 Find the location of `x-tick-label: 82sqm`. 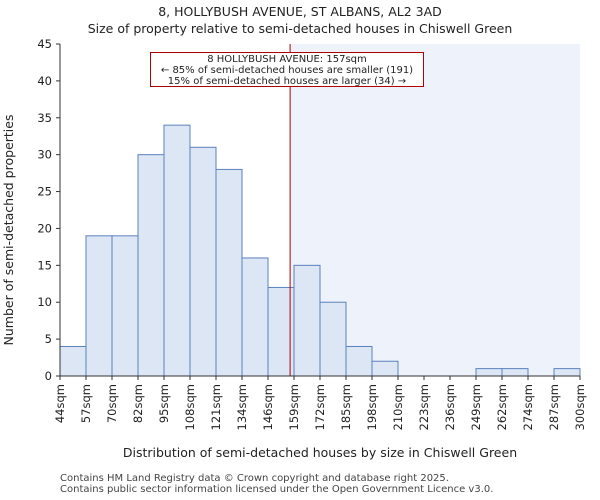

x-tick-label: 82sqm is located at coordinates (138, 403).